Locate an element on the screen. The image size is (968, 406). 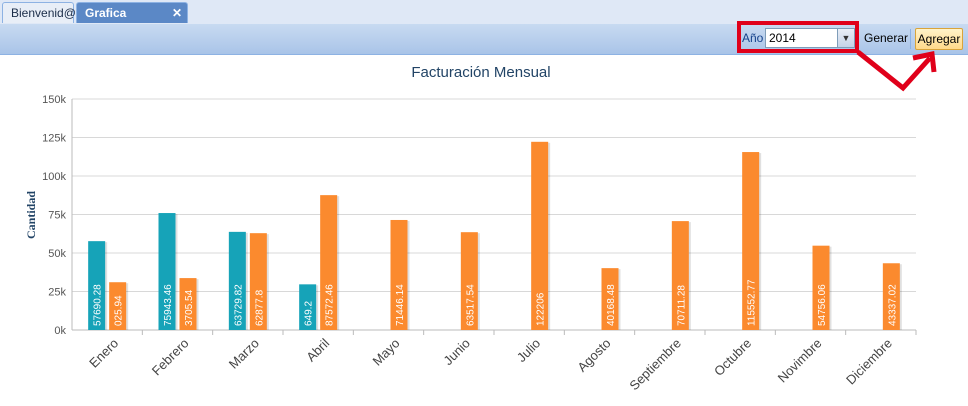
y-tick-label: 125k is located at coordinates (54, 139).